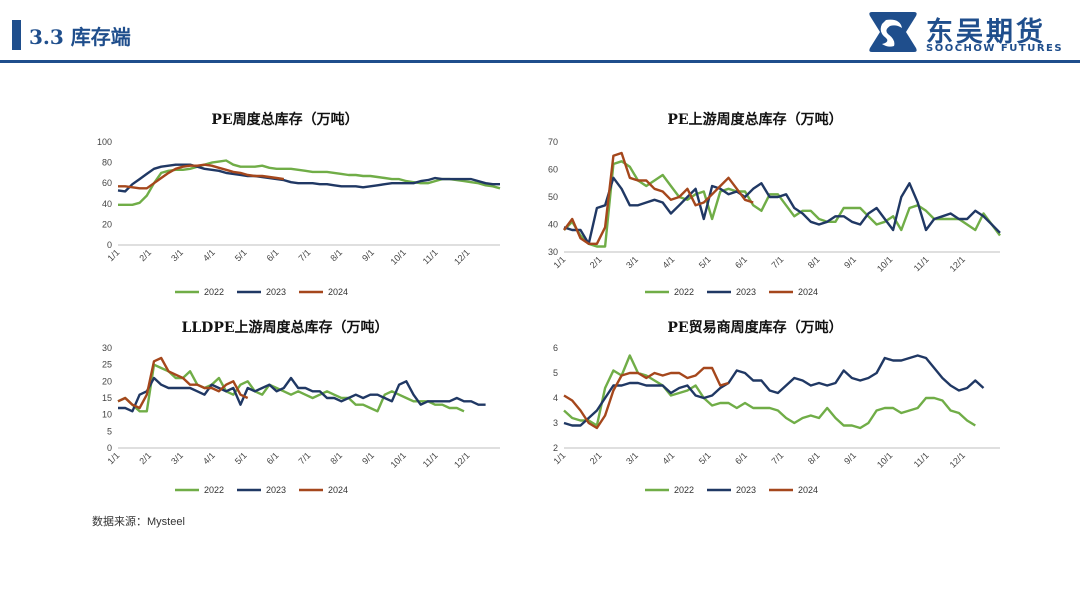 The image size is (1080, 608). What do you see at coordinates (107, 163) in the screenshot?
I see `y-tick-label: 80` at bounding box center [107, 163].